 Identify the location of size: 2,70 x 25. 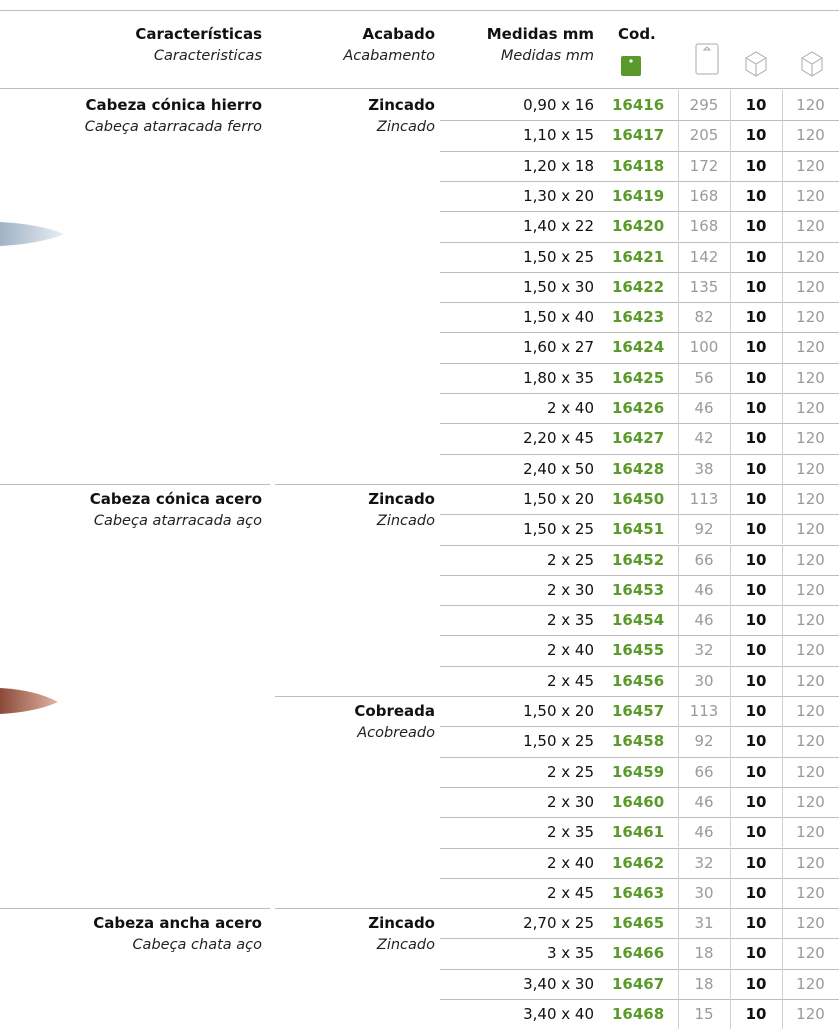
(558, 923).